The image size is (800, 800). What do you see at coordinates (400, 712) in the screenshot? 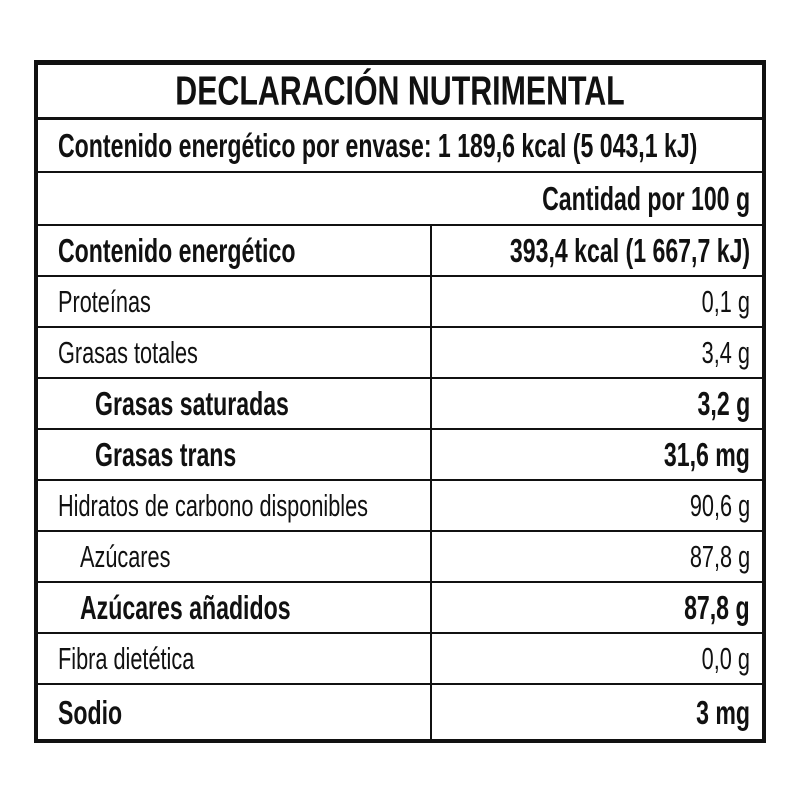
I see `nutrient-row: Sodio 3 mg` at bounding box center [400, 712].